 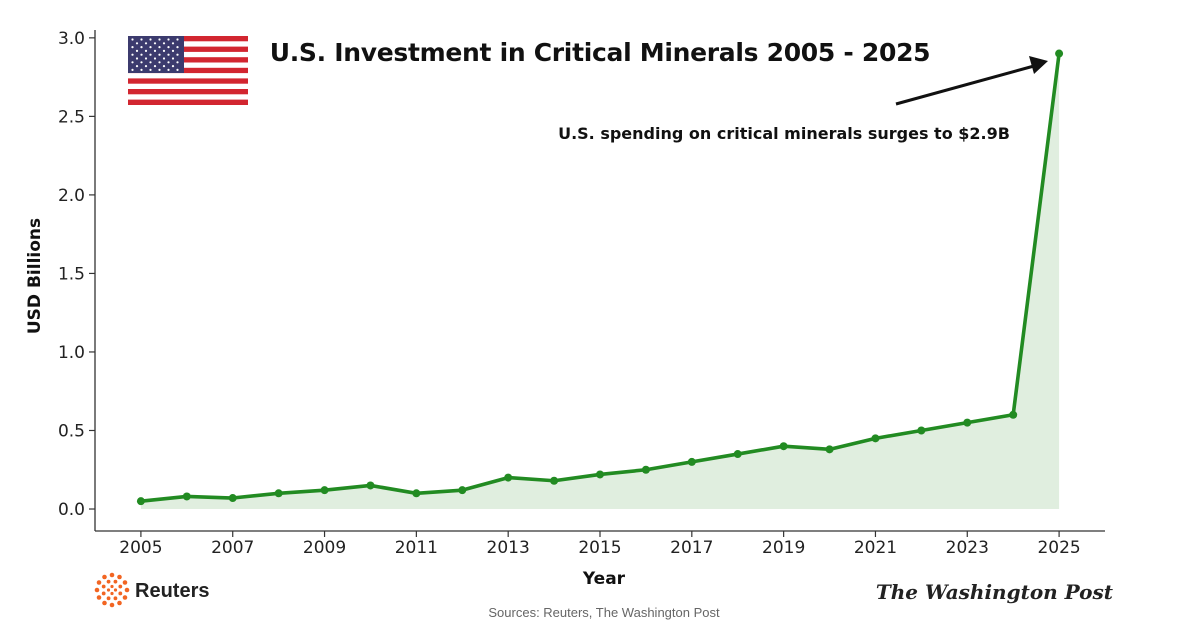 What do you see at coordinates (599, 548) in the screenshot?
I see `x-tick-label: 2015` at bounding box center [599, 548].